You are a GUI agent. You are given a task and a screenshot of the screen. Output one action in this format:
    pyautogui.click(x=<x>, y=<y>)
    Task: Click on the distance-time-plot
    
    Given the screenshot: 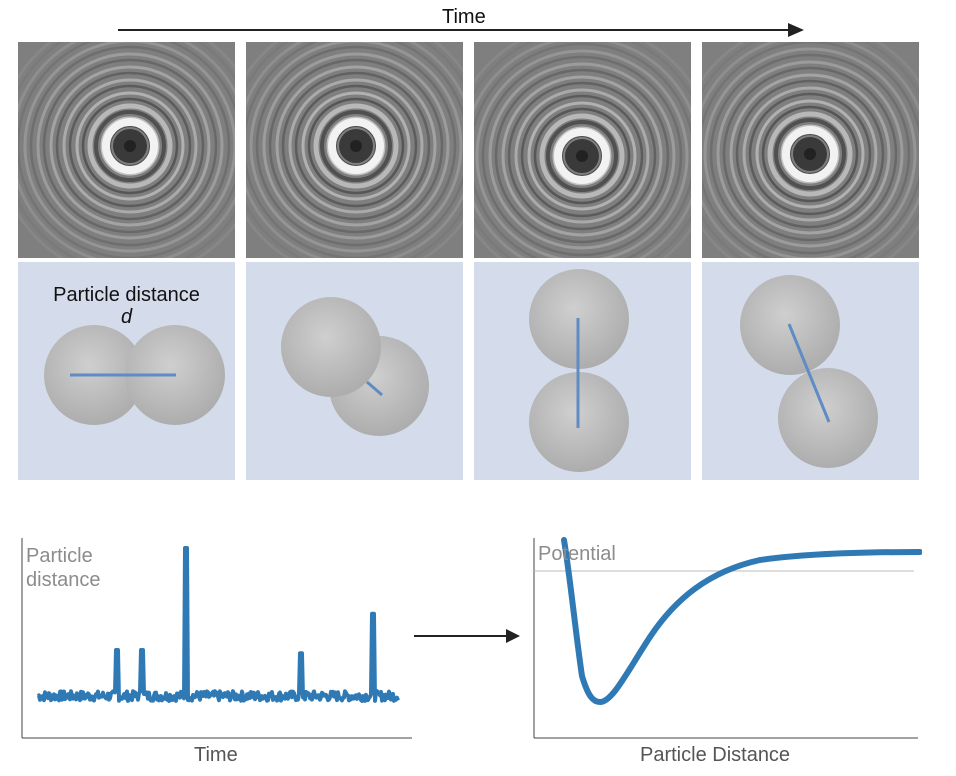 What is the action you would take?
    pyautogui.click(x=216, y=638)
    